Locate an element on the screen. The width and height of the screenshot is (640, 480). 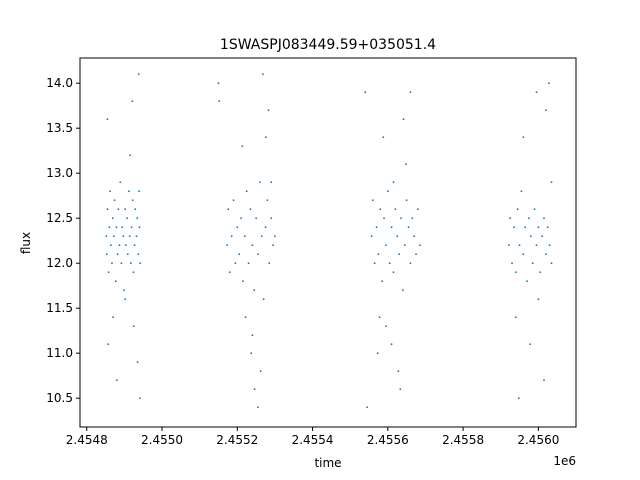
y-tick-label: 13.5 is located at coordinates (59, 128).